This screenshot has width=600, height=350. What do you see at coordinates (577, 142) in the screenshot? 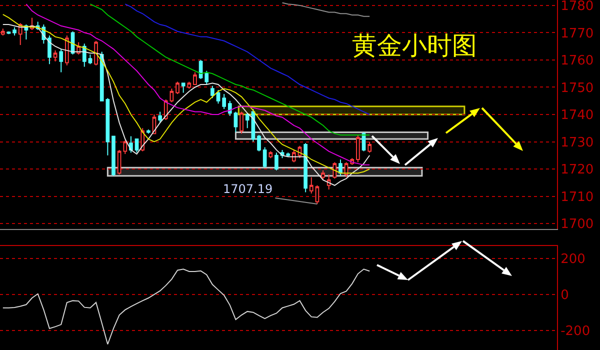
I see `y-tick-label: 1730` at bounding box center [577, 142].